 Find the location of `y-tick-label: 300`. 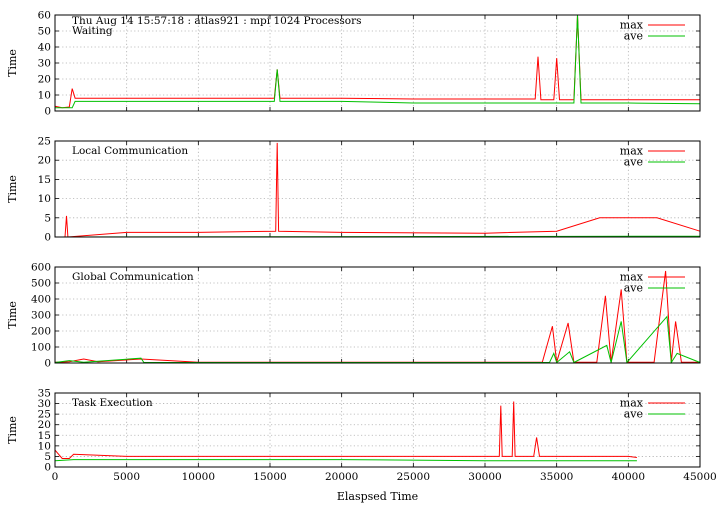

y-tick-label: 300 is located at coordinates (41, 316).